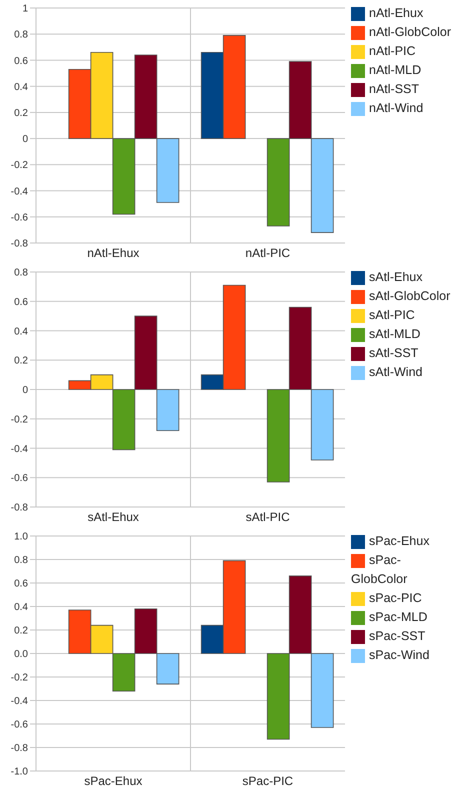  What do you see at coordinates (395, 372) in the screenshot?
I see `legend-label: sAtl-Wind` at bounding box center [395, 372].